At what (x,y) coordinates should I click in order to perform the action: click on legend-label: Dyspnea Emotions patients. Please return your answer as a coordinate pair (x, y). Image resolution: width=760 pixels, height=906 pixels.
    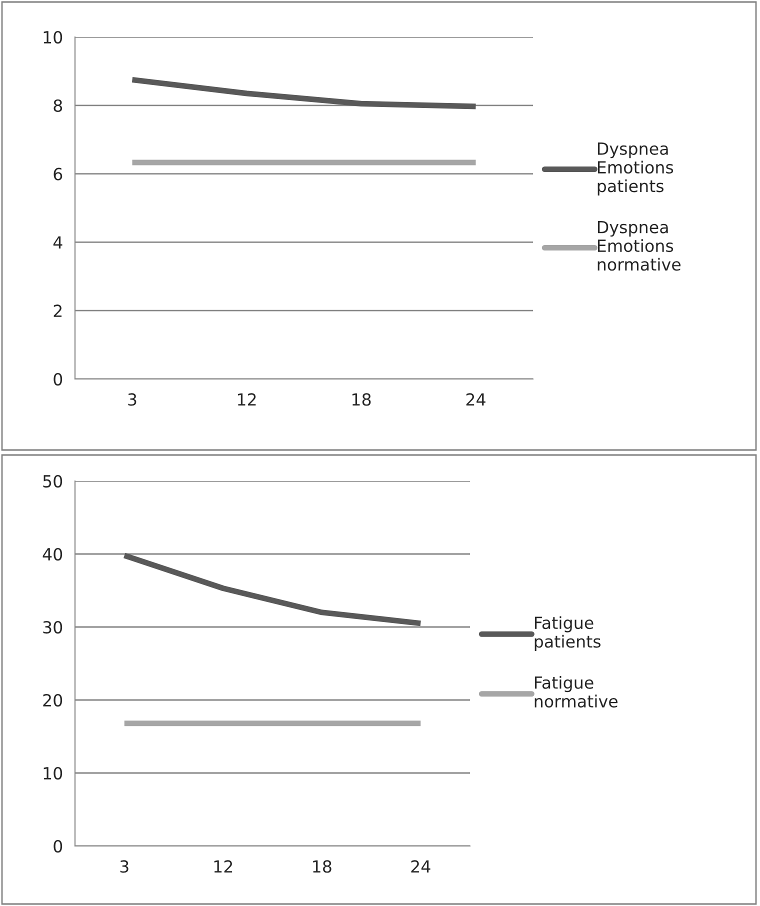
    Looking at the image, I should click on (636, 169).